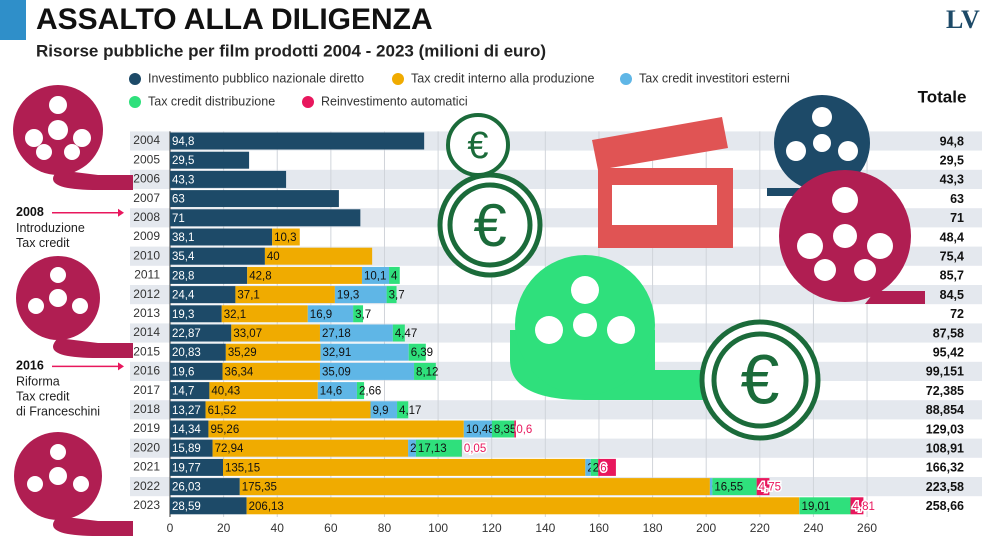  I want to click on euro-coin: €, so click(490, 225).